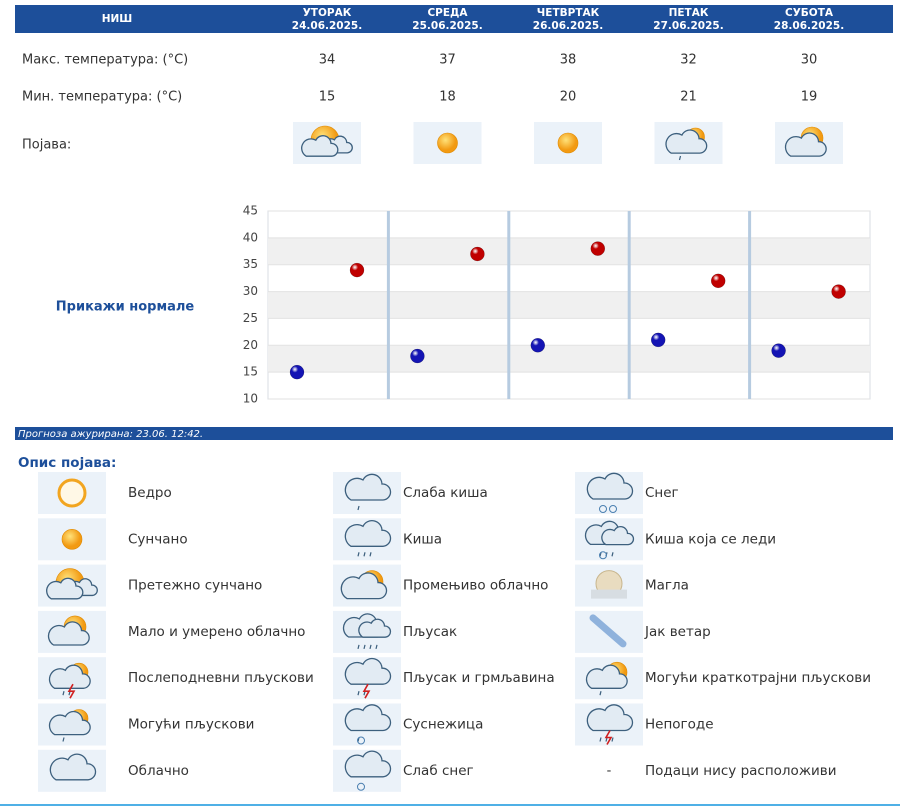 The height and width of the screenshot is (808, 900). Describe the element at coordinates (438, 771) in the screenshot. I see `legend-label: Слаб снег` at that location.